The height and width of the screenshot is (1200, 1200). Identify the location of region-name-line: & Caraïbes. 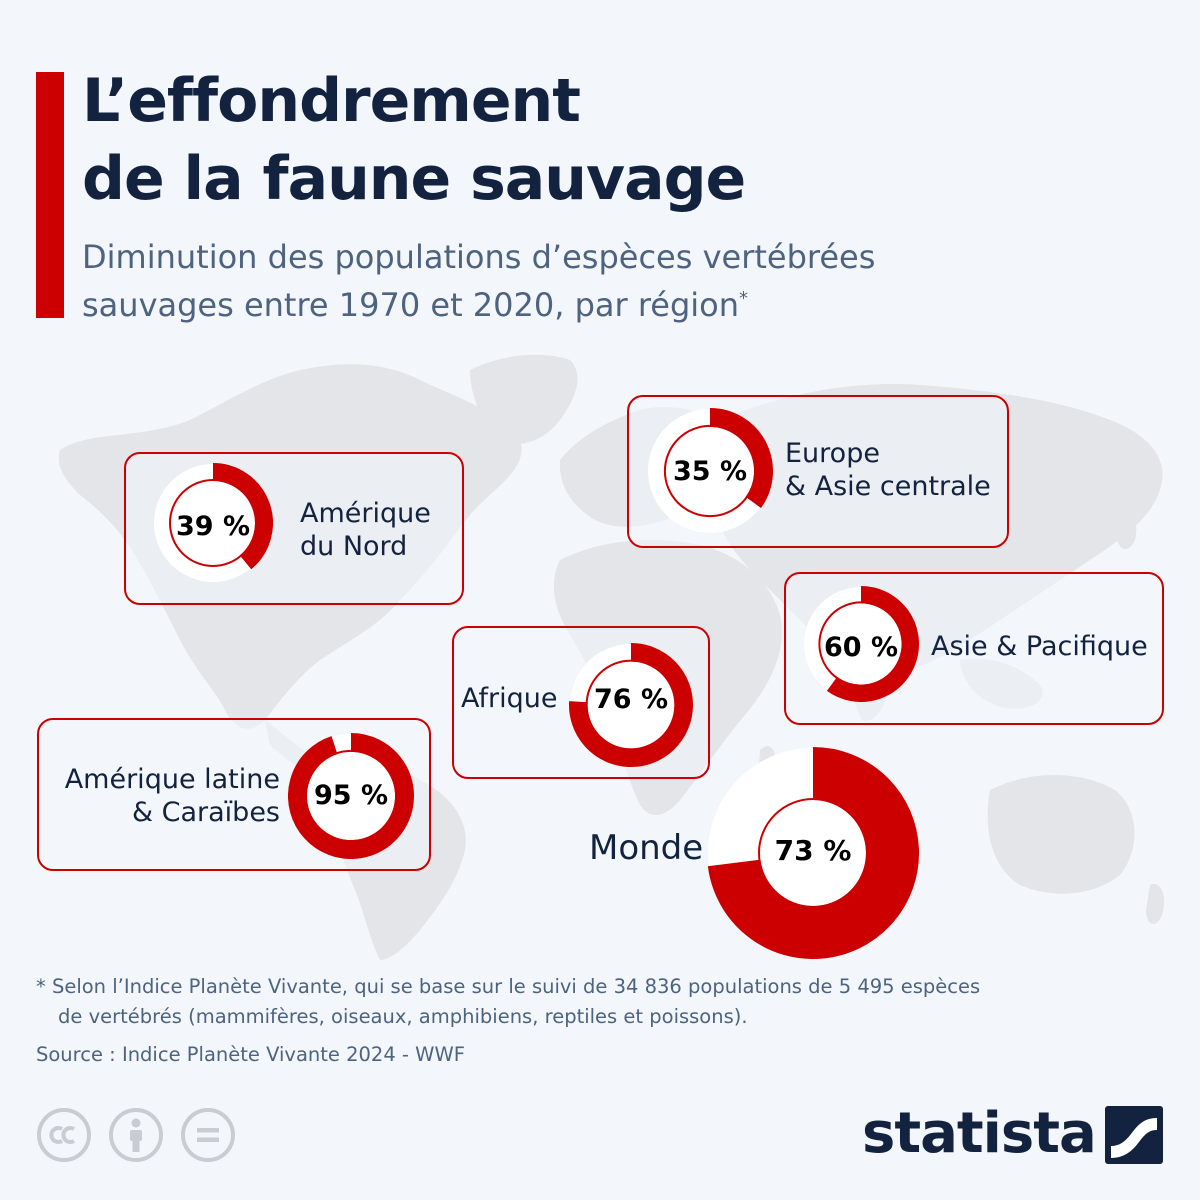
(206, 812).